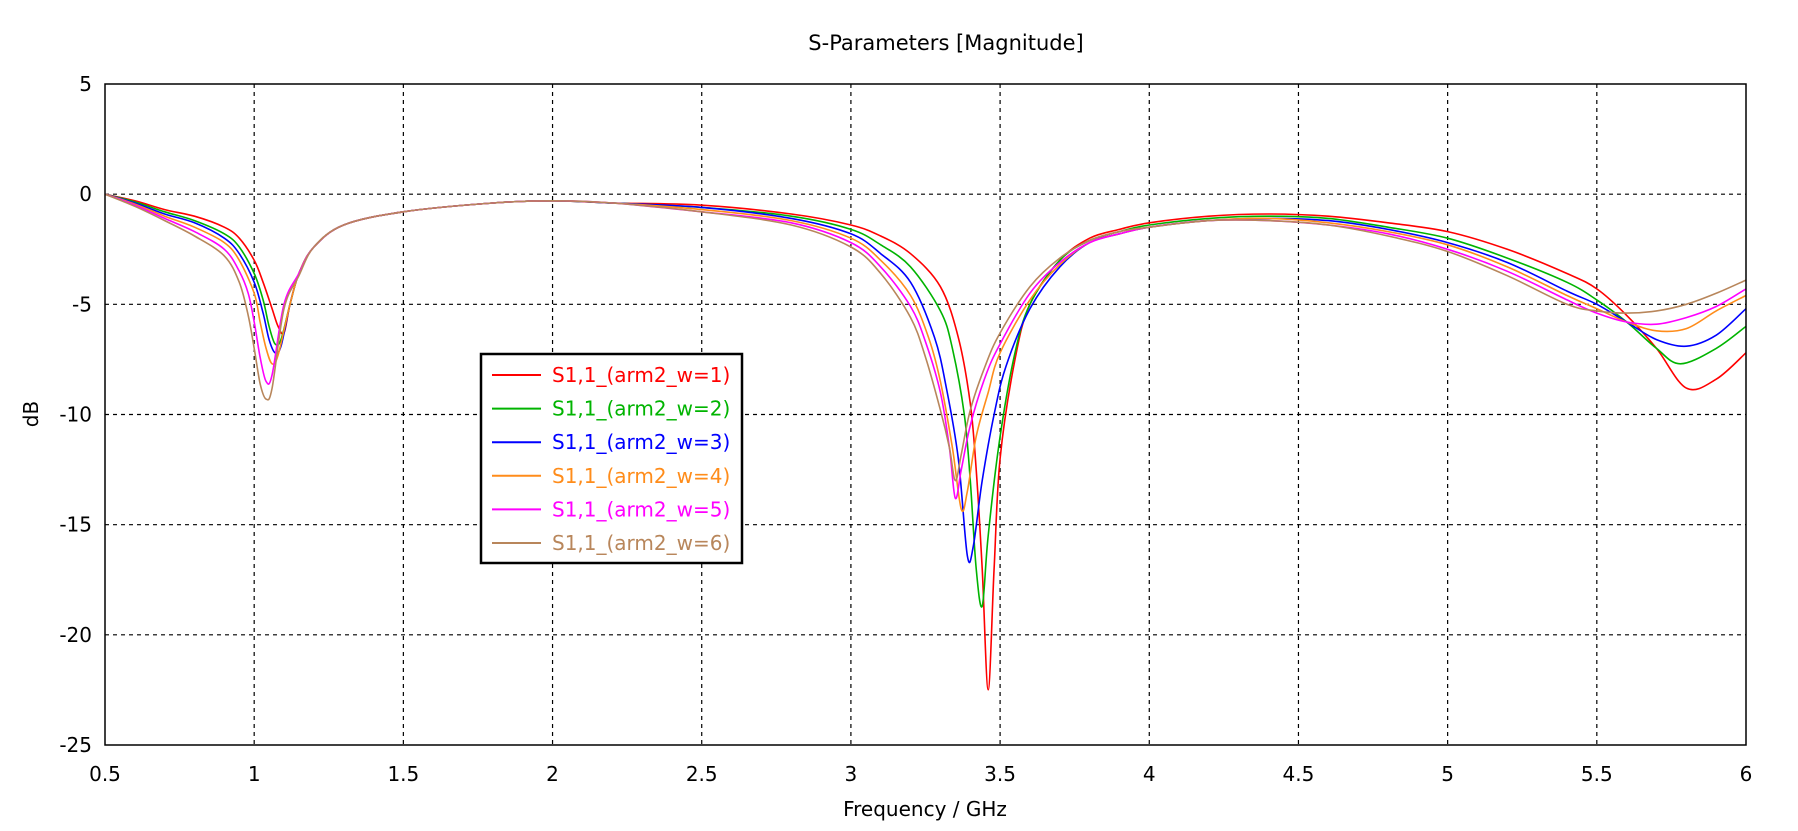 The height and width of the screenshot is (831, 1798). I want to click on x-tick-label: 0.5, so click(105, 774).